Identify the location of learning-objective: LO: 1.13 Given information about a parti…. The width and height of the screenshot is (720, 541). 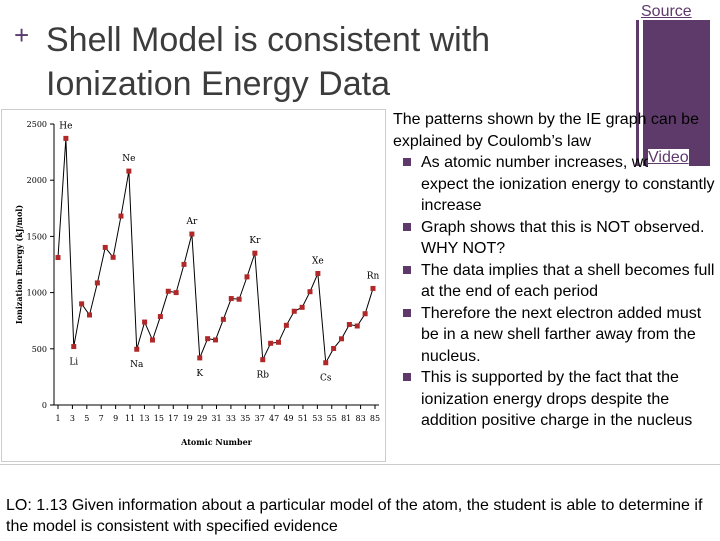
(354, 516).